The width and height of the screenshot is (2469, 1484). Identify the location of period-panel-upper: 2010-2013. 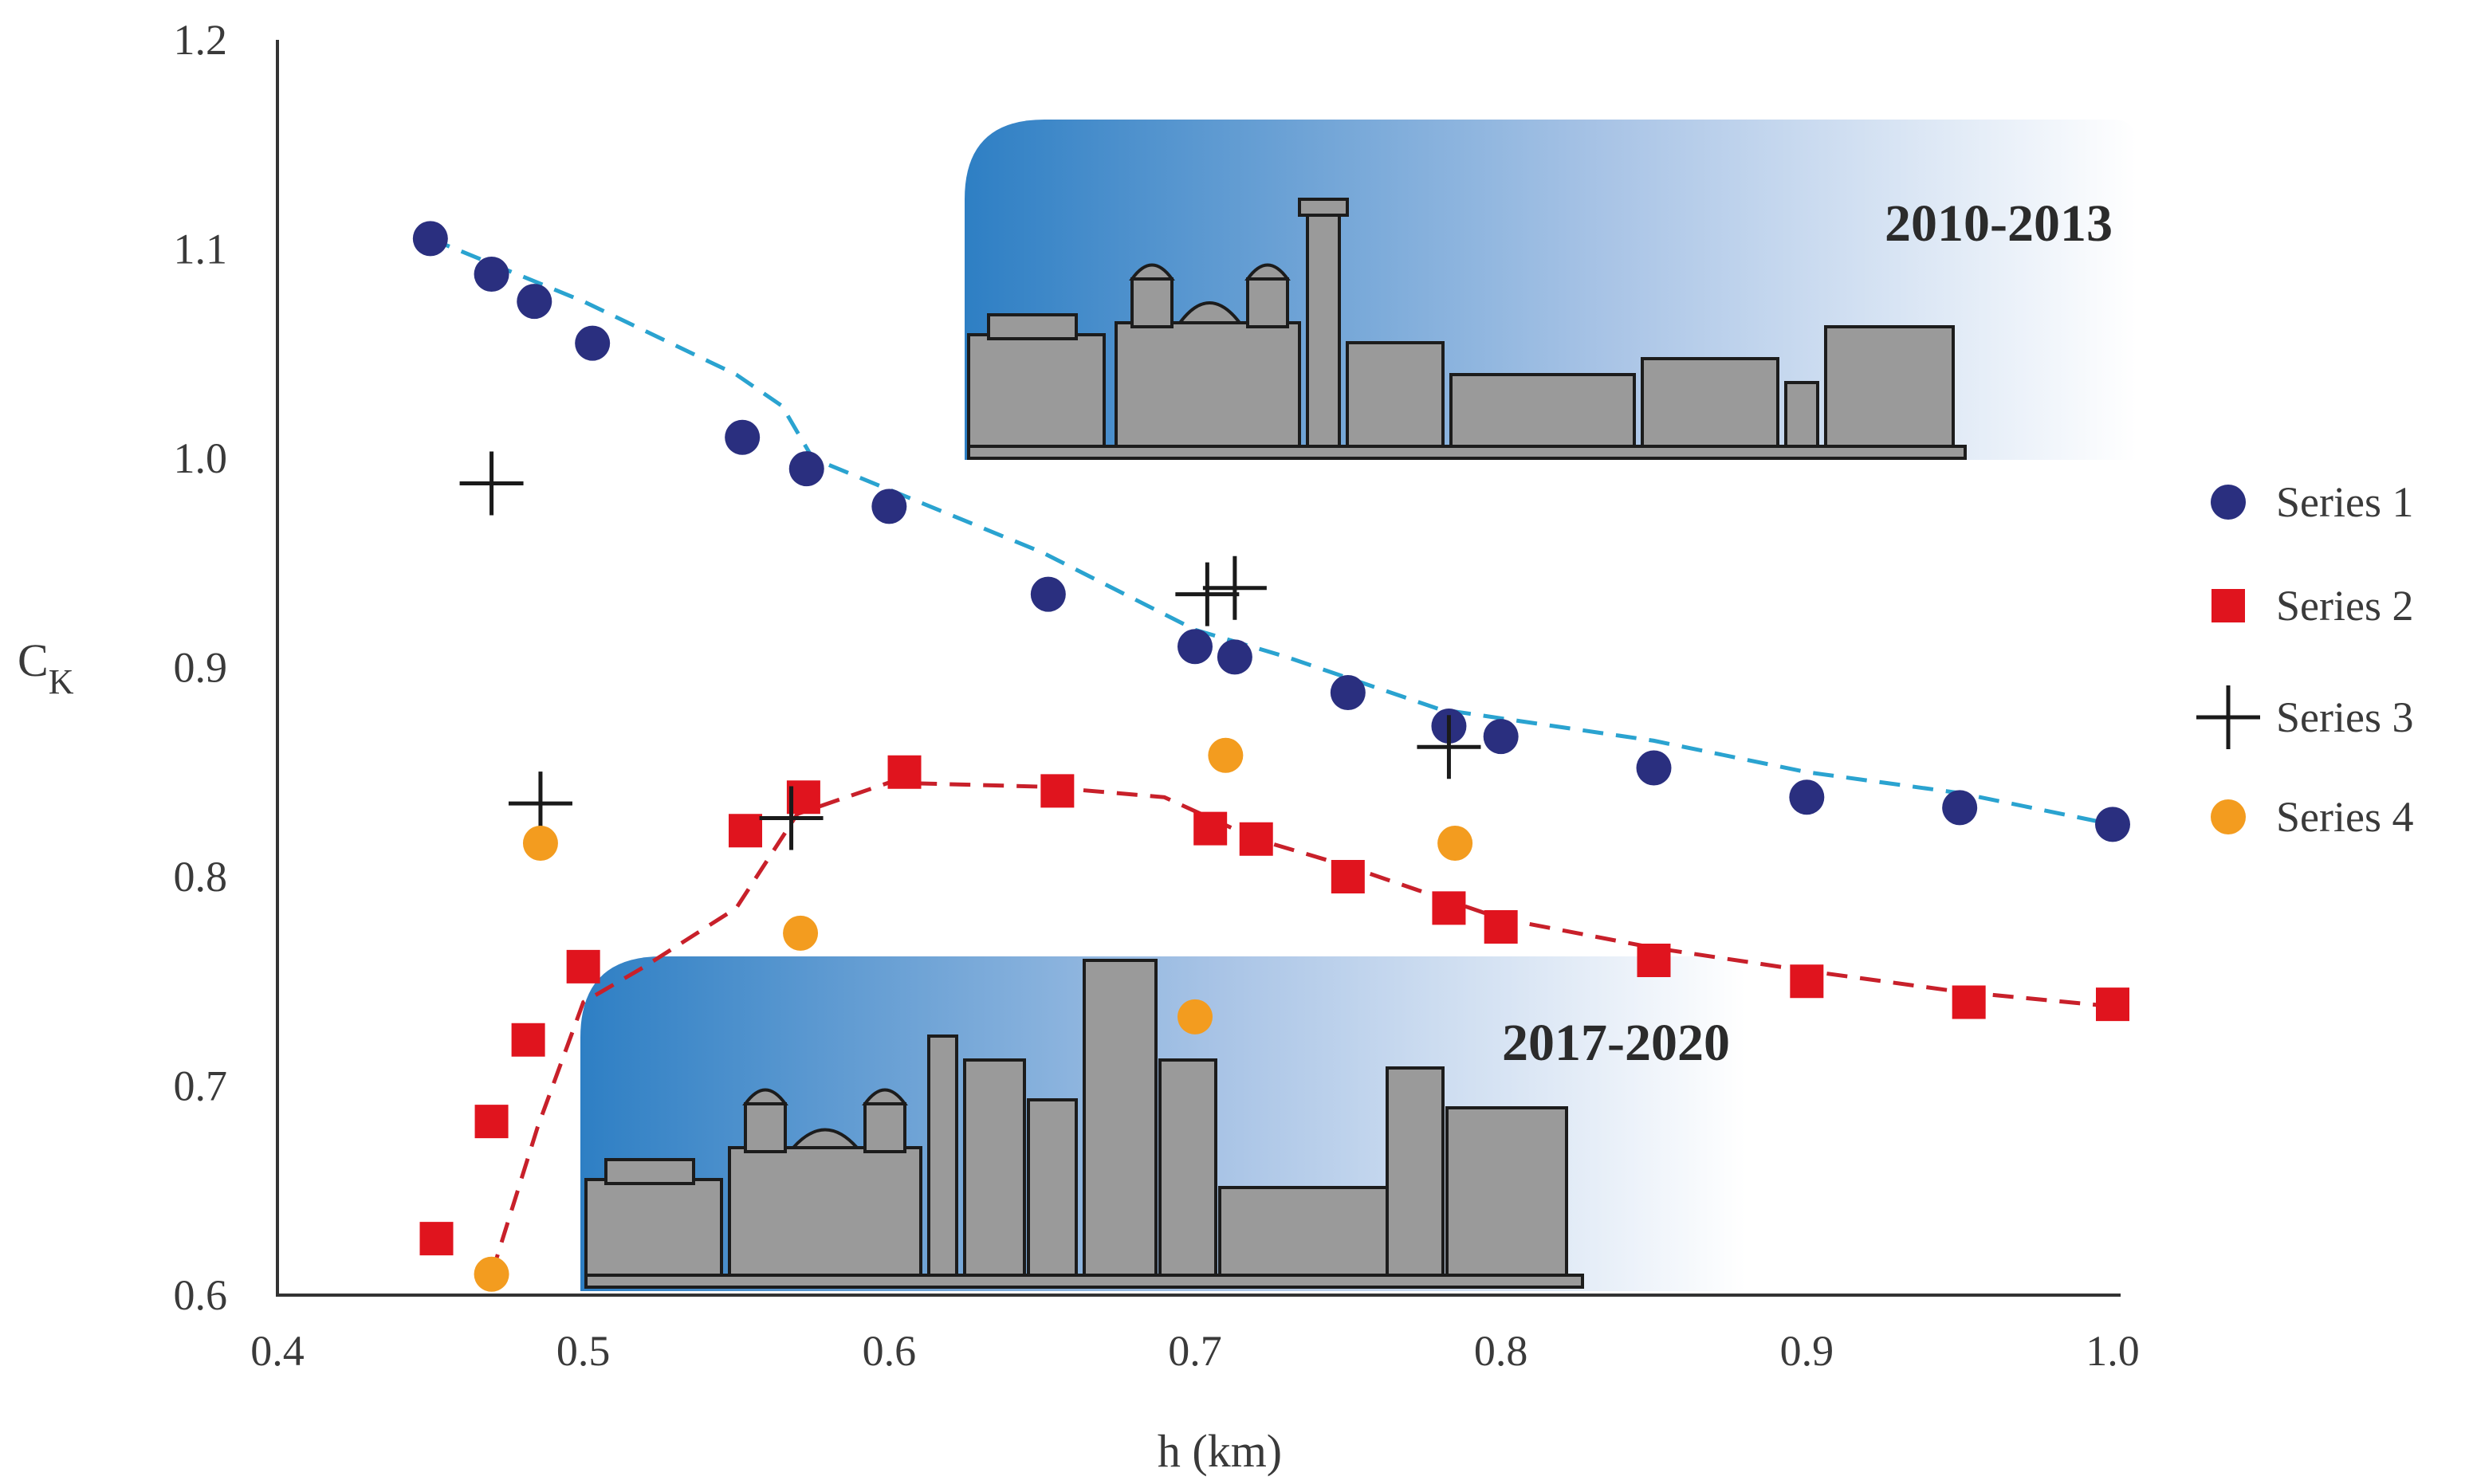
(1551, 290).